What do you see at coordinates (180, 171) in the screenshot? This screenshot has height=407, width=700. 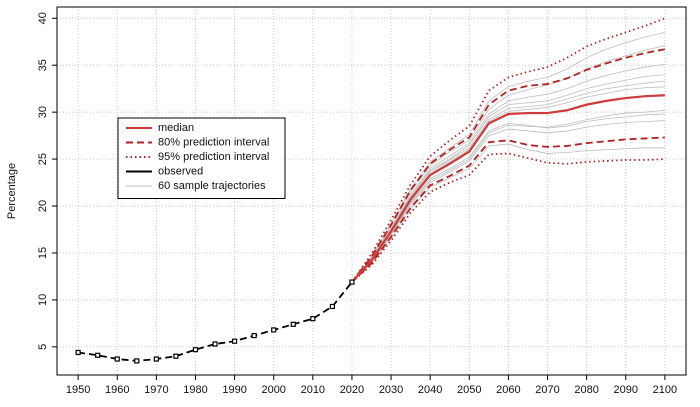 I see `legend-label: observed` at bounding box center [180, 171].